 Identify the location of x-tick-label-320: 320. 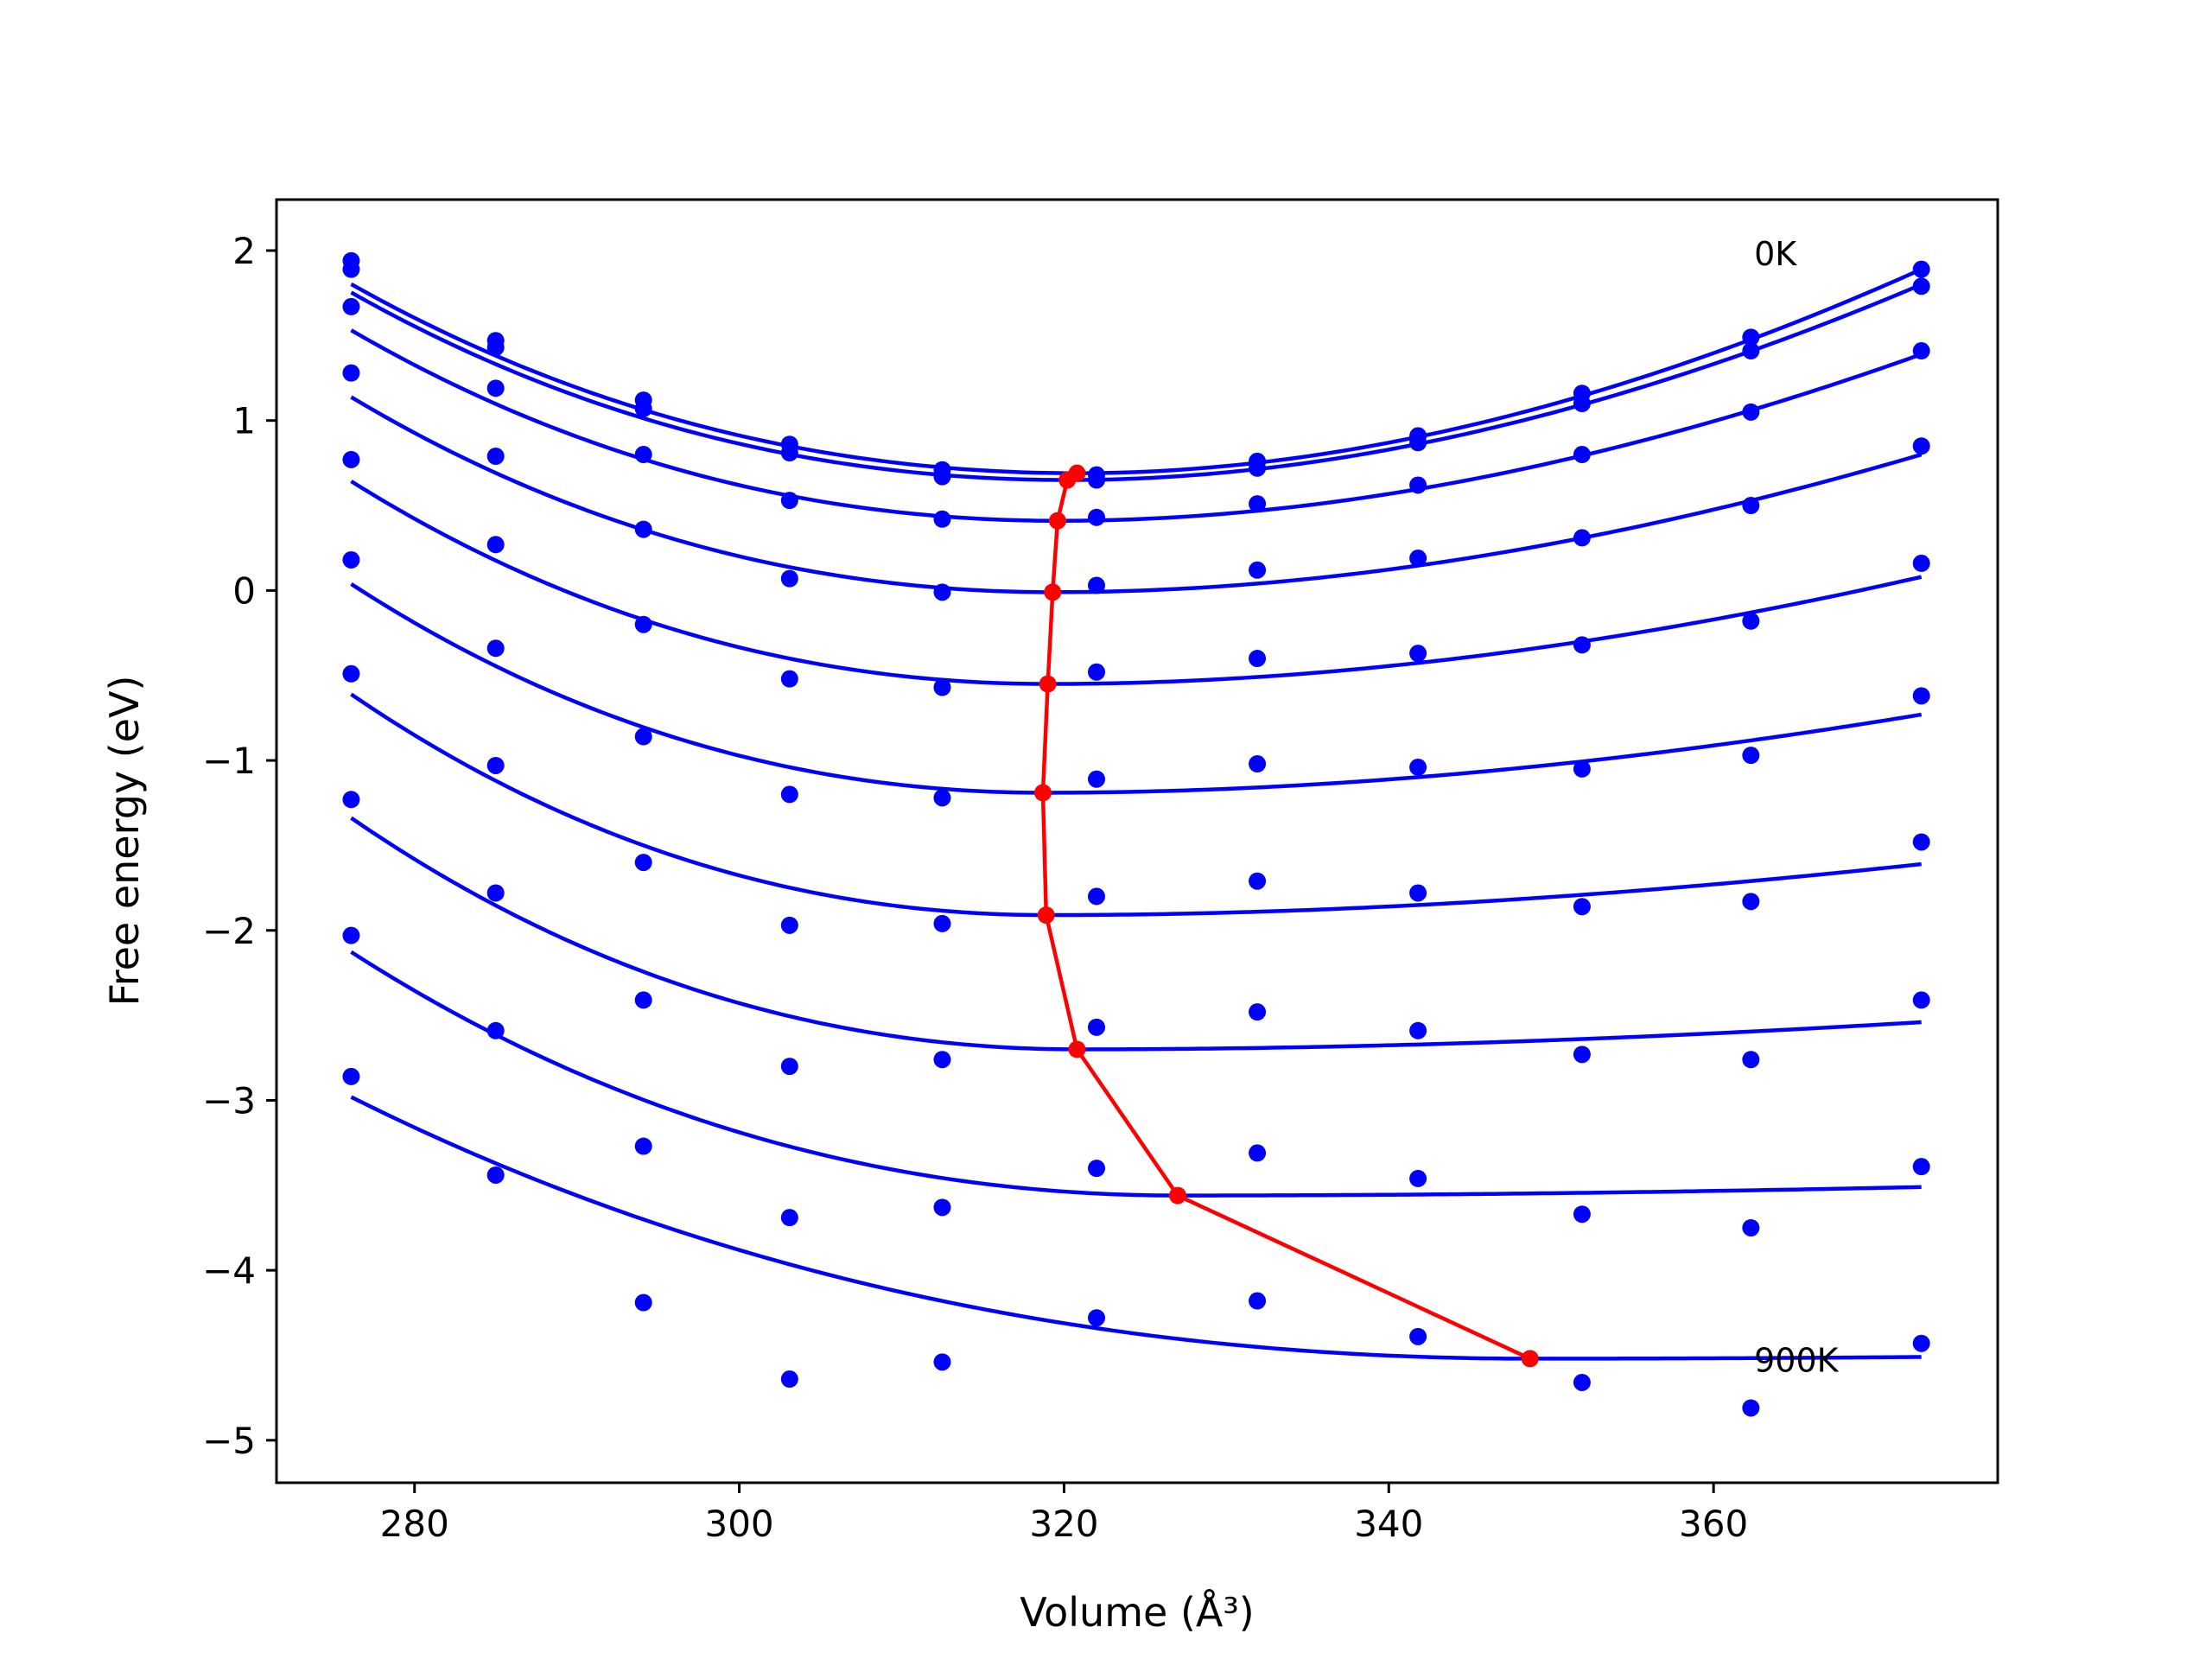
(1063, 1524).